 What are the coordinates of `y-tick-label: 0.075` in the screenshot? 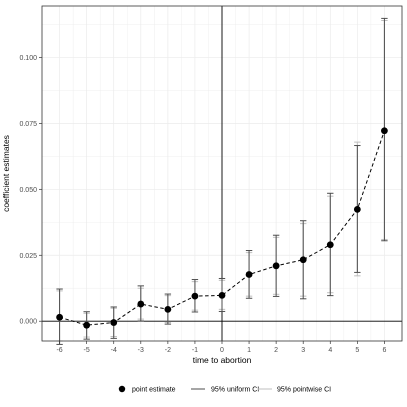 It's located at (28, 124).